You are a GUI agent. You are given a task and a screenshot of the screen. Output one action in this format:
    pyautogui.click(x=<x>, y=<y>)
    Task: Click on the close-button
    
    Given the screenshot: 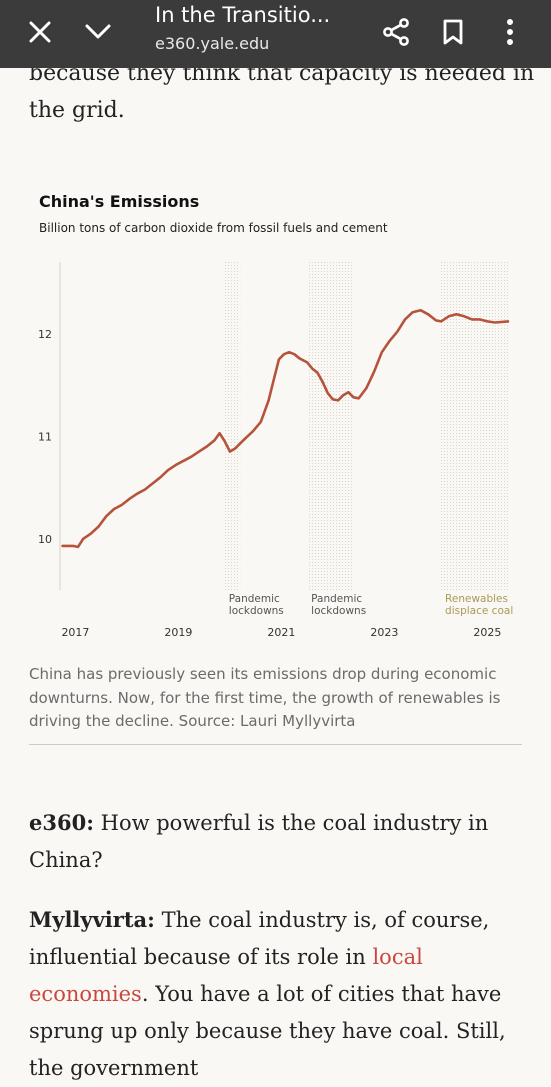 What is the action you would take?
    pyautogui.click(x=40, y=32)
    